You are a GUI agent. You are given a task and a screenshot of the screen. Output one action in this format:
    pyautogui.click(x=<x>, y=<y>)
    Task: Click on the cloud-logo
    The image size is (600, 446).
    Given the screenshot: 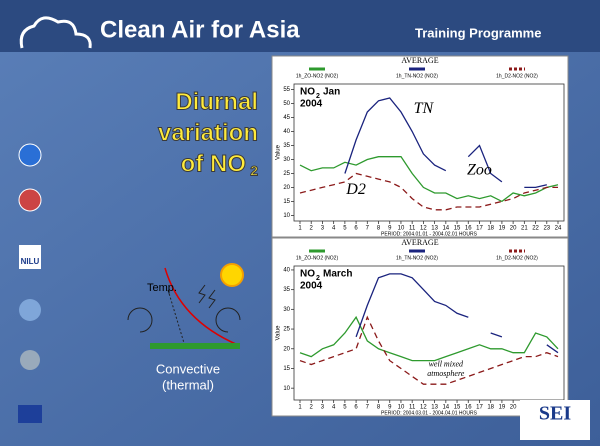 What is the action you would take?
    pyautogui.click(x=55, y=32)
    